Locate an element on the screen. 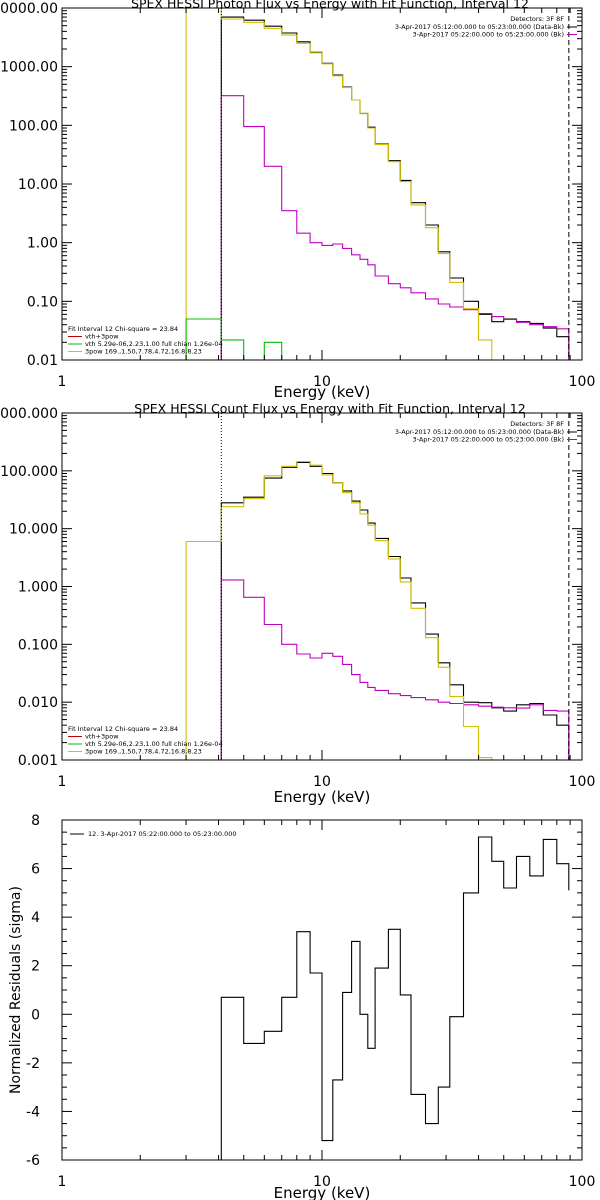 The height and width of the screenshot is (1200, 600). y-tick-label: 100.00 is located at coordinates (33, 126).